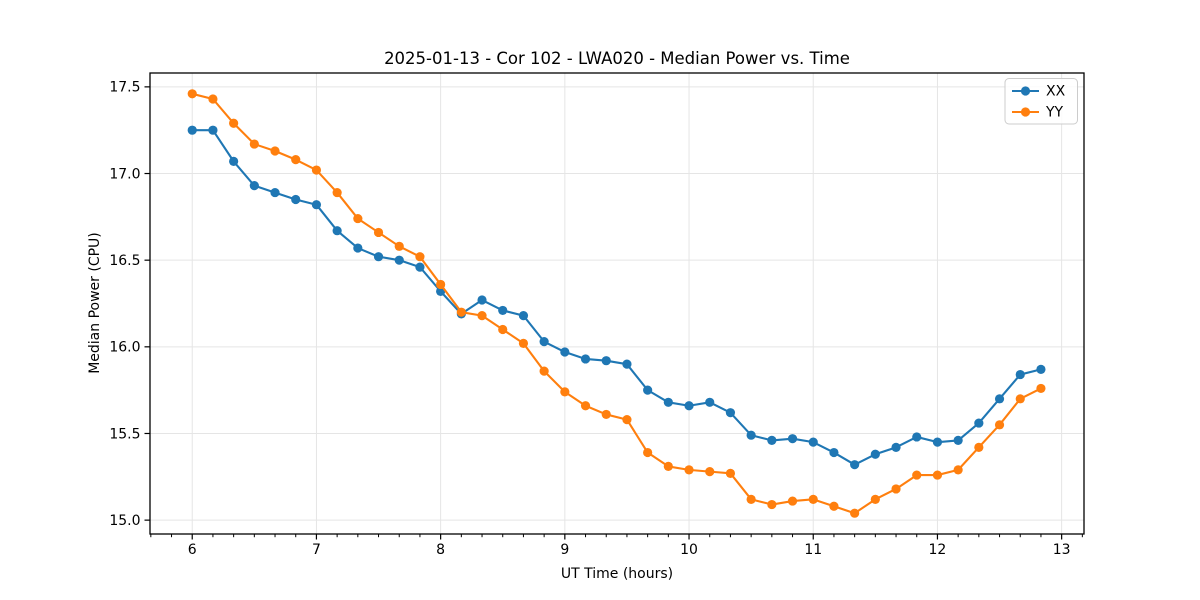  Describe the element at coordinates (124, 174) in the screenshot. I see `y-tick-label: 17.0` at that location.